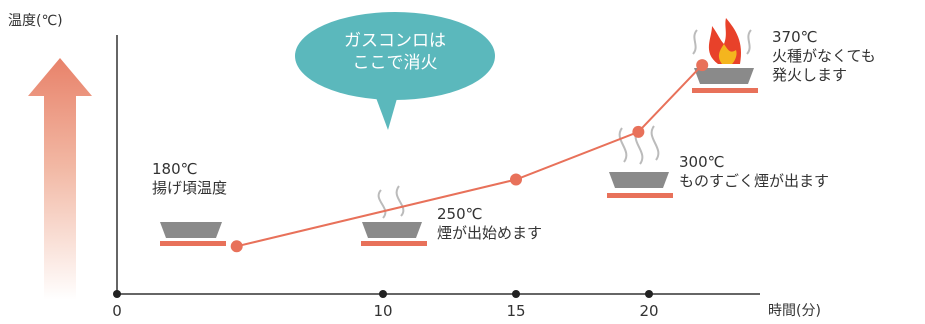 The width and height of the screenshot is (925, 324). Describe the element at coordinates (60, 179) in the screenshot. I see `temperature-rise-arrow` at that location.